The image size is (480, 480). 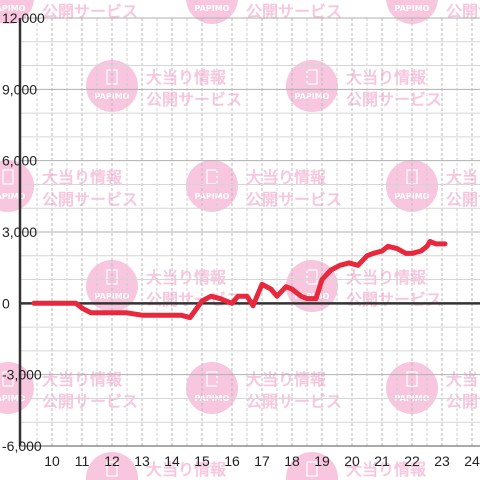 I want to click on y-axis-tick-labels: 12,000 9,000 6,000 3,000 0 -3,000 -6,000, so click(x=23, y=232).